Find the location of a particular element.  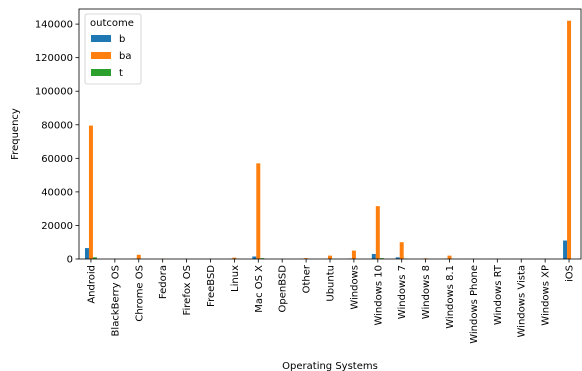

x-tick-label: Windows 10 is located at coordinates (378, 295).